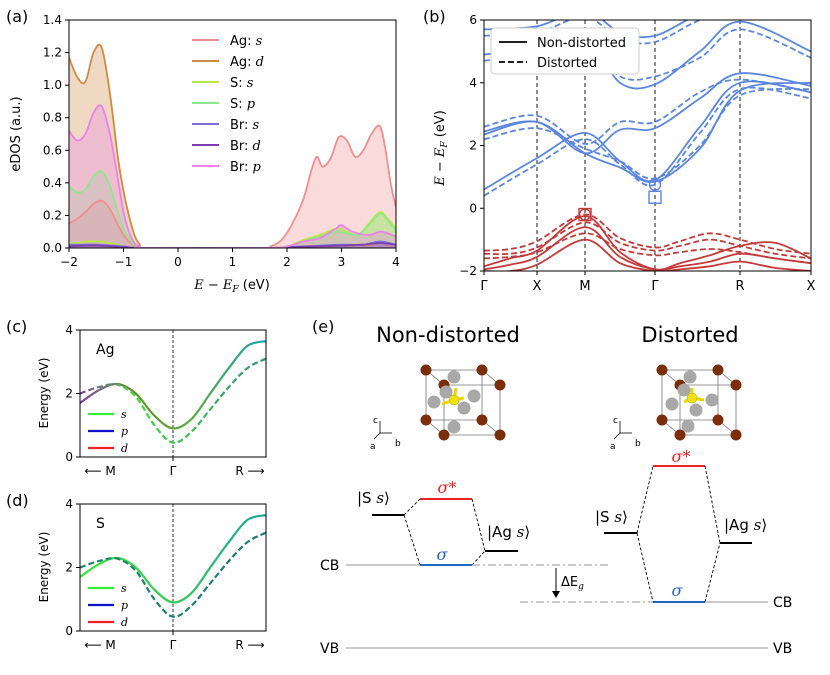 This screenshot has width=830, height=675. What do you see at coordinates (99, 471) in the screenshot?
I see `c-xtick-label: ⟵ M` at bounding box center [99, 471].